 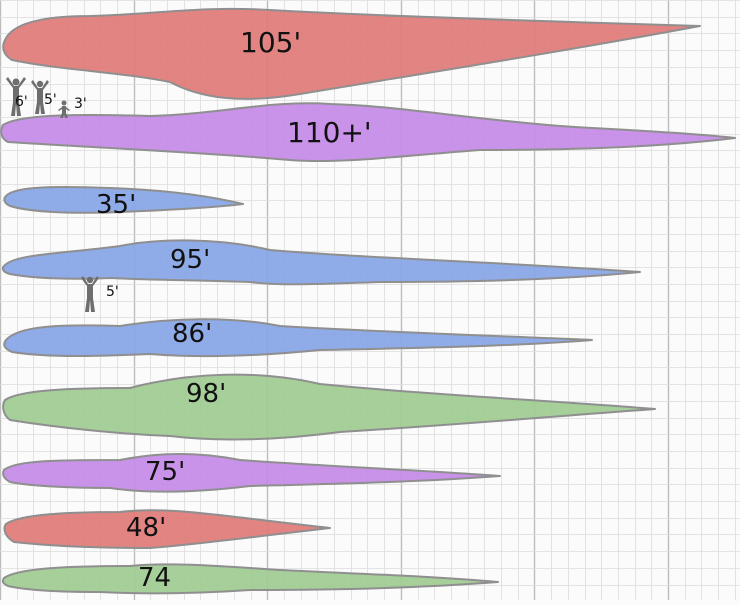 I want to click on creature-silhouette: 98', so click(x=329, y=407).